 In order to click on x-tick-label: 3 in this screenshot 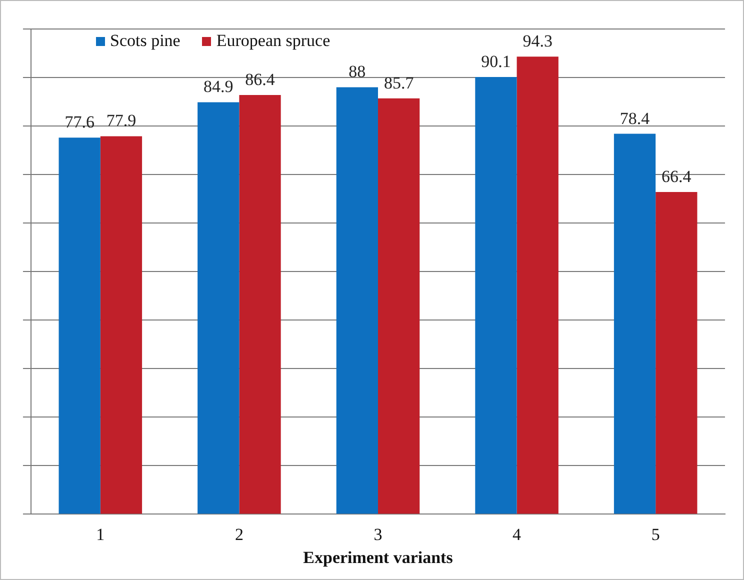, I will do `click(378, 534)`.